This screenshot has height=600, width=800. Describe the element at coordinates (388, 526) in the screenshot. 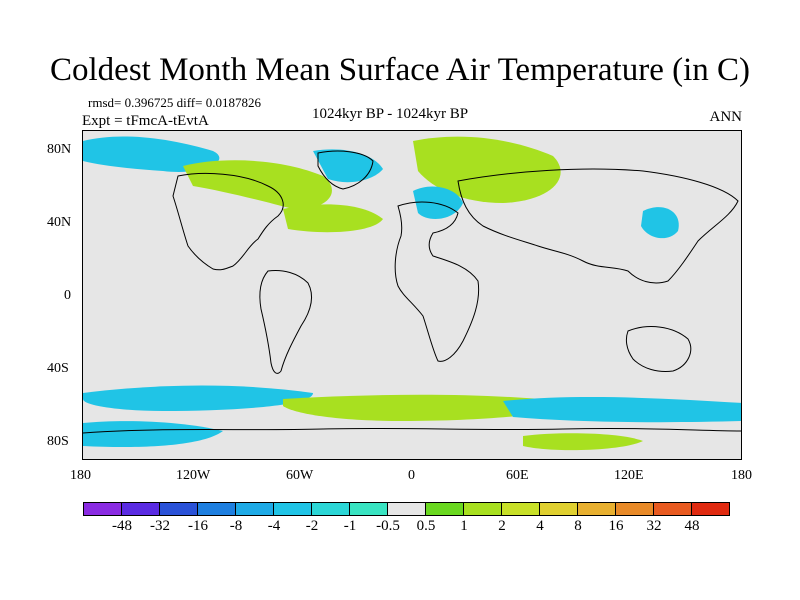

I see `colorbar-label: -0.5` at that location.